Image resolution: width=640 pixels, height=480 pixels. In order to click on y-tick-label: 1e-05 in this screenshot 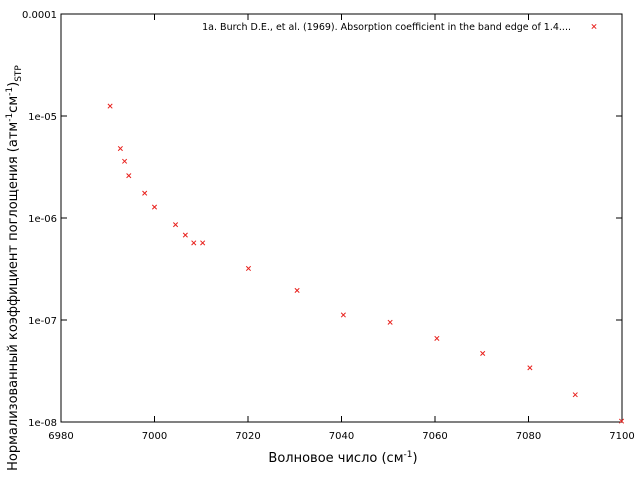, I will do `click(42, 117)`.